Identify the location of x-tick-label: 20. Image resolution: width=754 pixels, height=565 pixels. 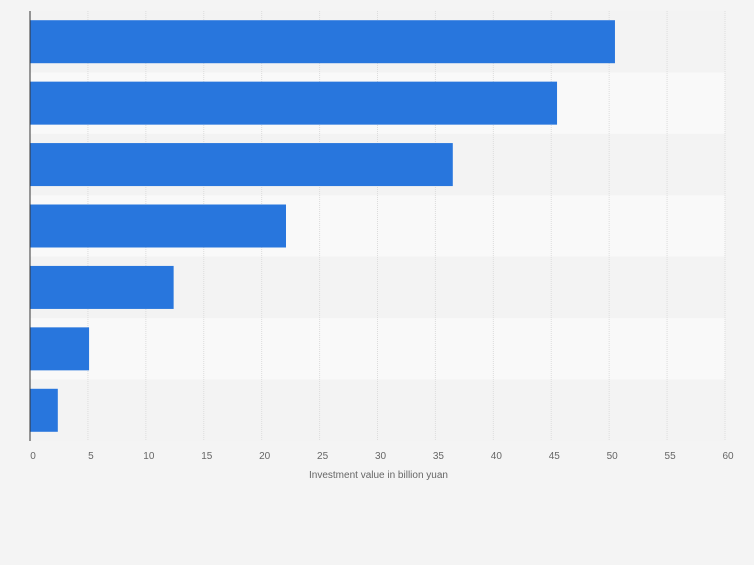
(265, 456).